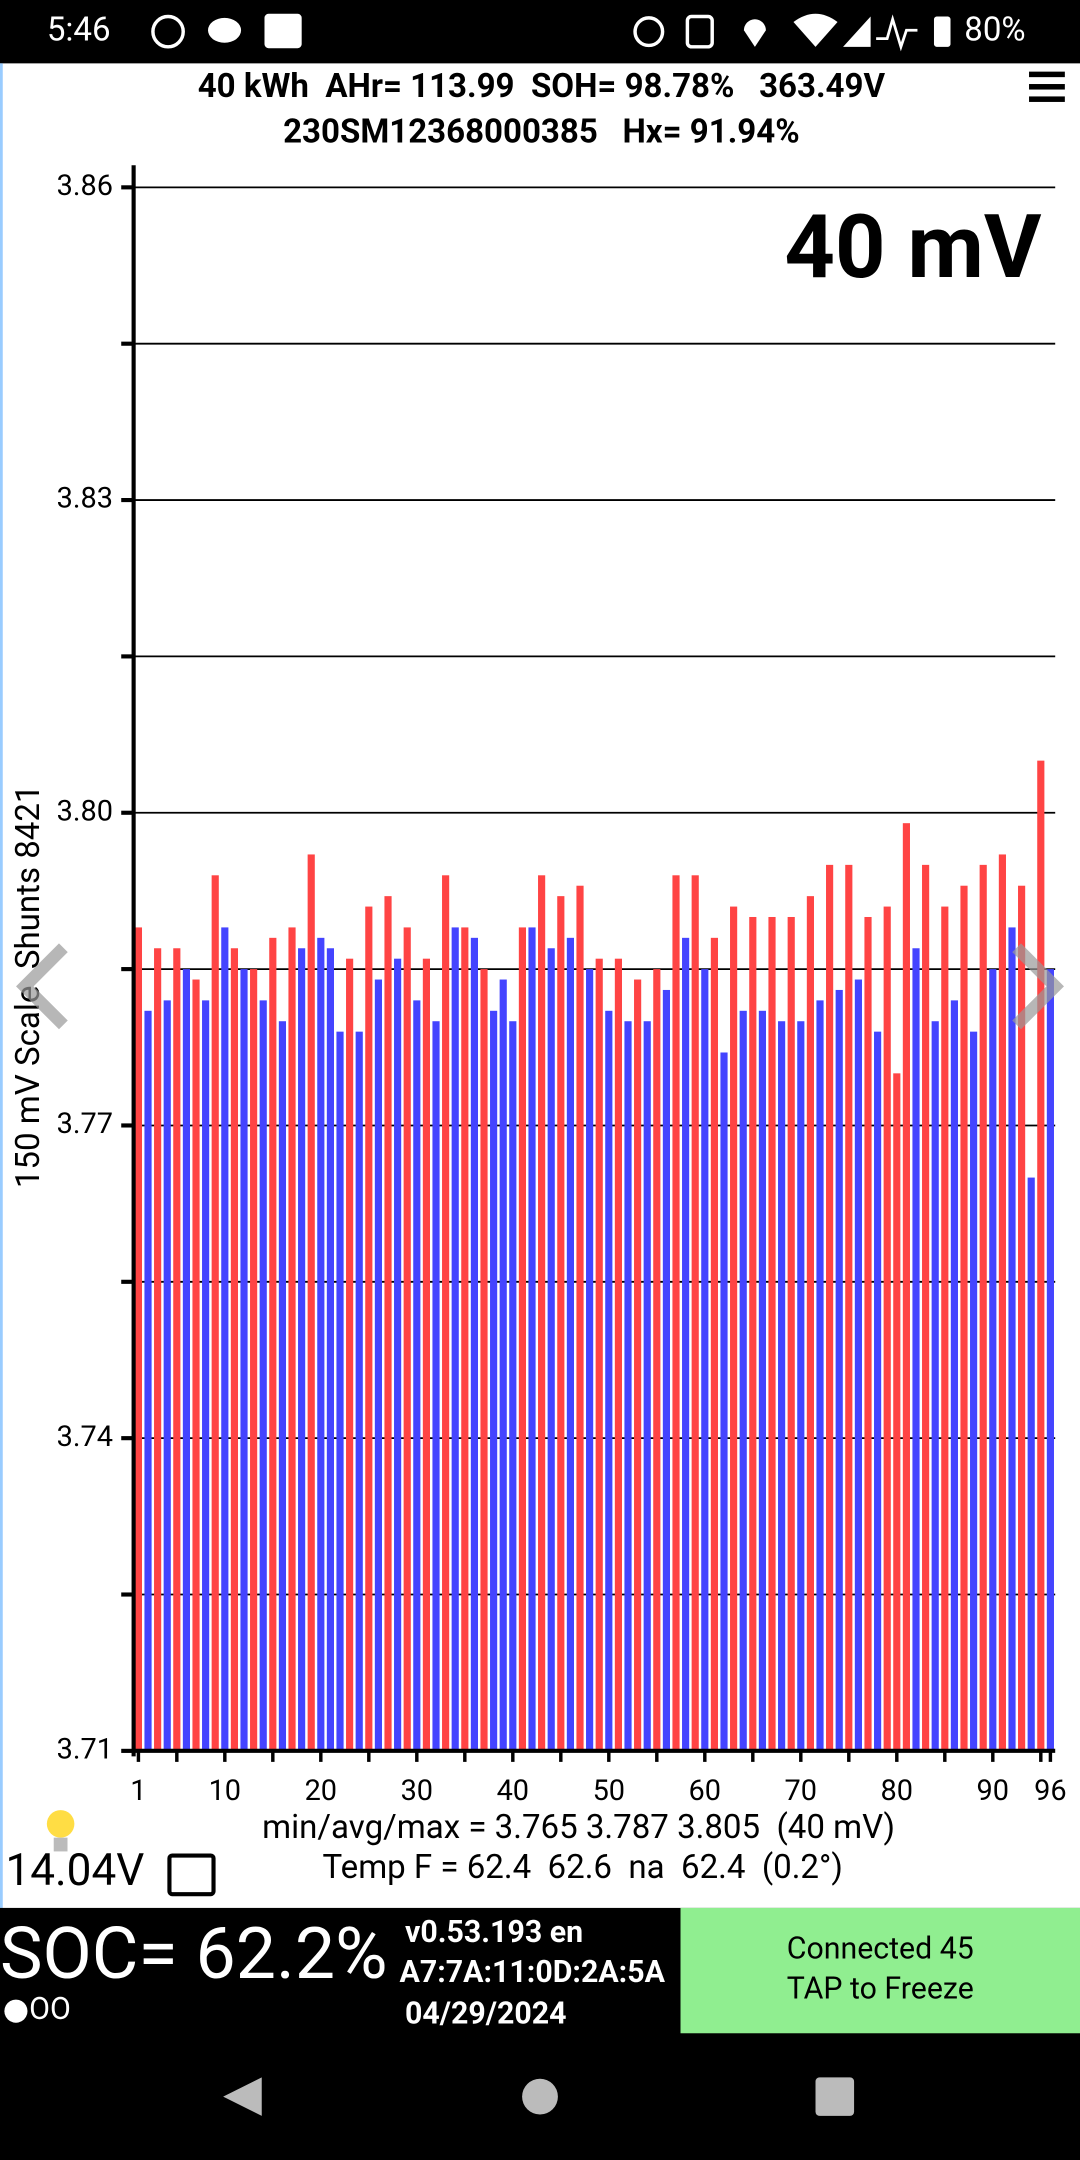 The height and width of the screenshot is (2160, 1080). I want to click on location-icon, so click(754, 33).